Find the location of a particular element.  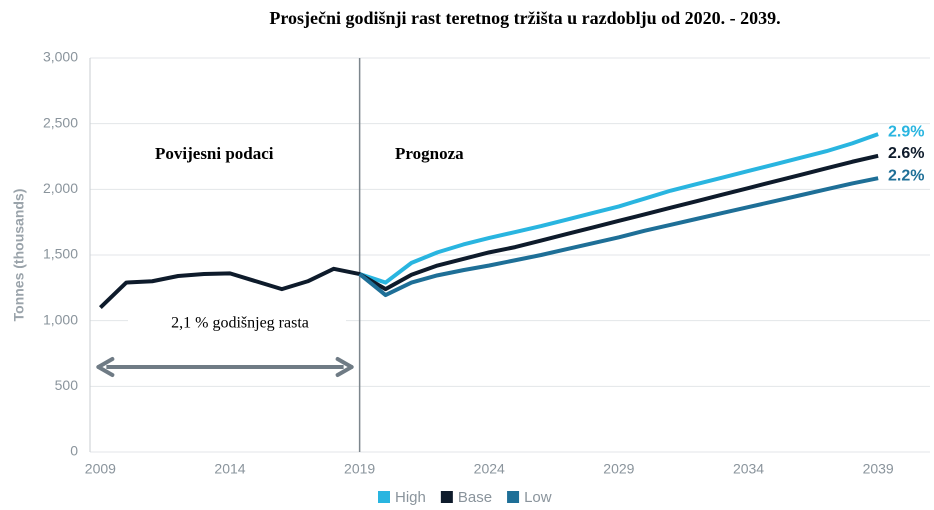

x-tick-label: 2029 is located at coordinates (618, 469).